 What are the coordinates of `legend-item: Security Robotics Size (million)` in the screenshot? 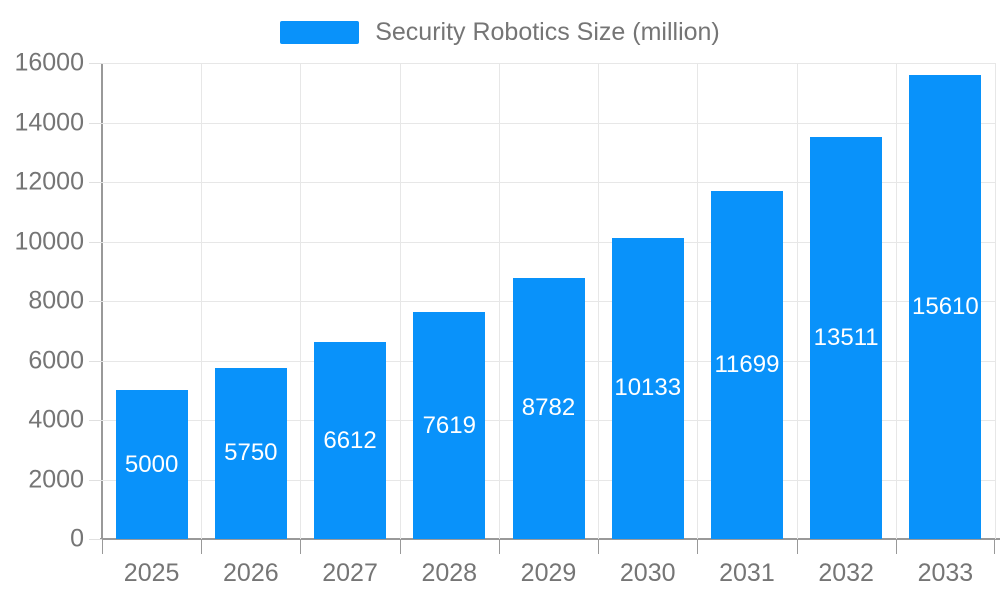 It's located at (500, 32).